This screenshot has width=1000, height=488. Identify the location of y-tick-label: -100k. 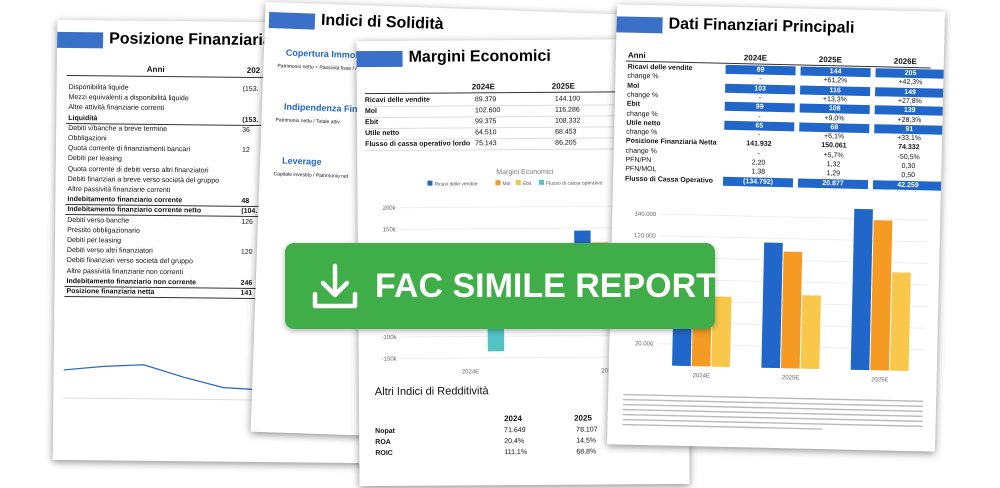
(389, 338).